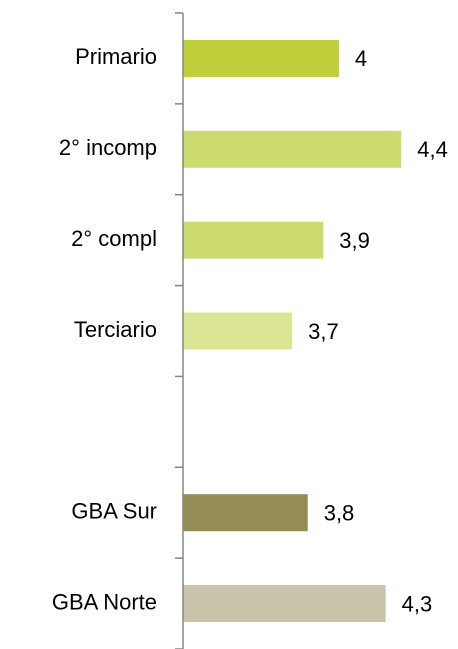 The image size is (458, 649). Describe the element at coordinates (114, 238) in the screenshot. I see `category-label: 2° compl` at that location.